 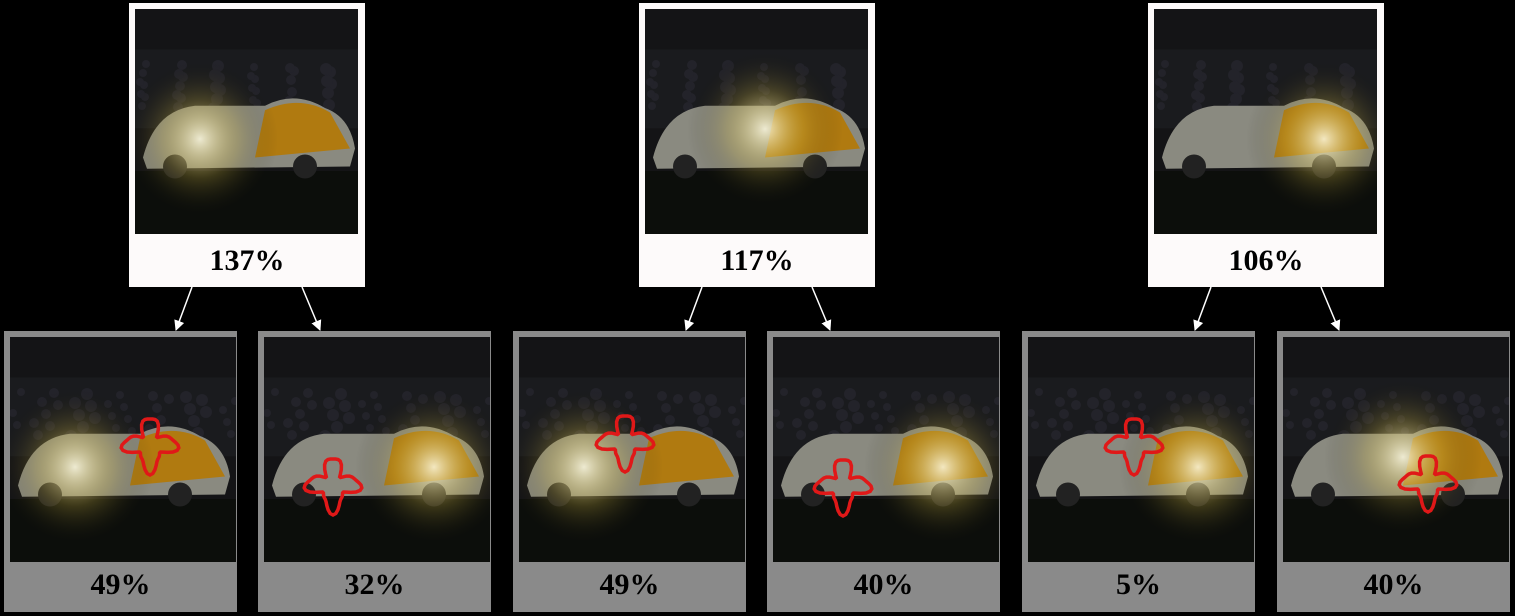 I want to click on child-card-2b: 40%, so click(x=883, y=471).